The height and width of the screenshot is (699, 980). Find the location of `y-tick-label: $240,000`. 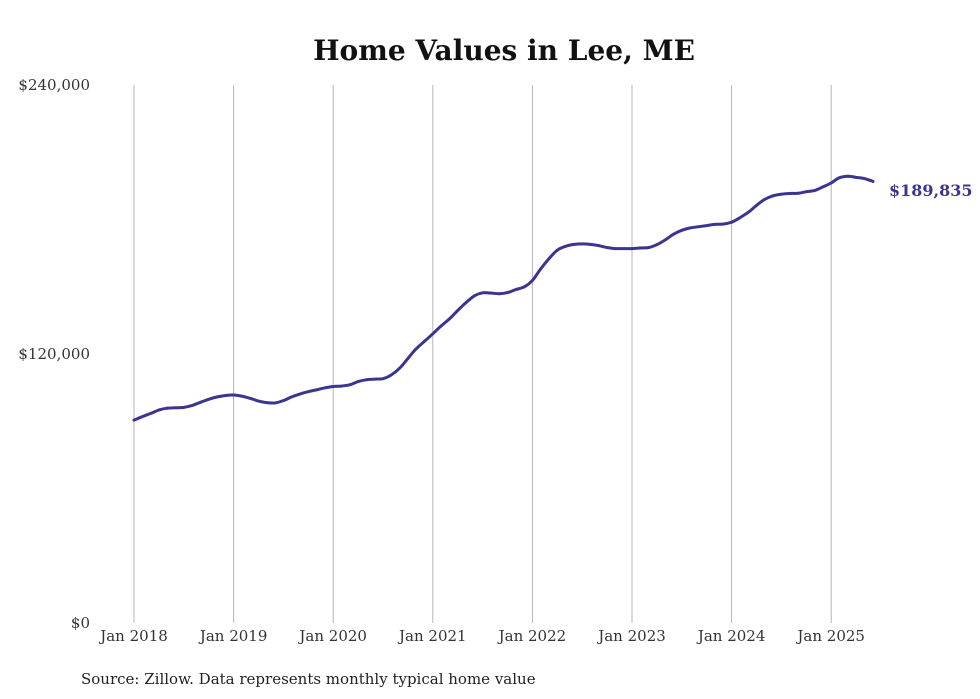

y-tick-label: $240,000 is located at coordinates (54, 85).